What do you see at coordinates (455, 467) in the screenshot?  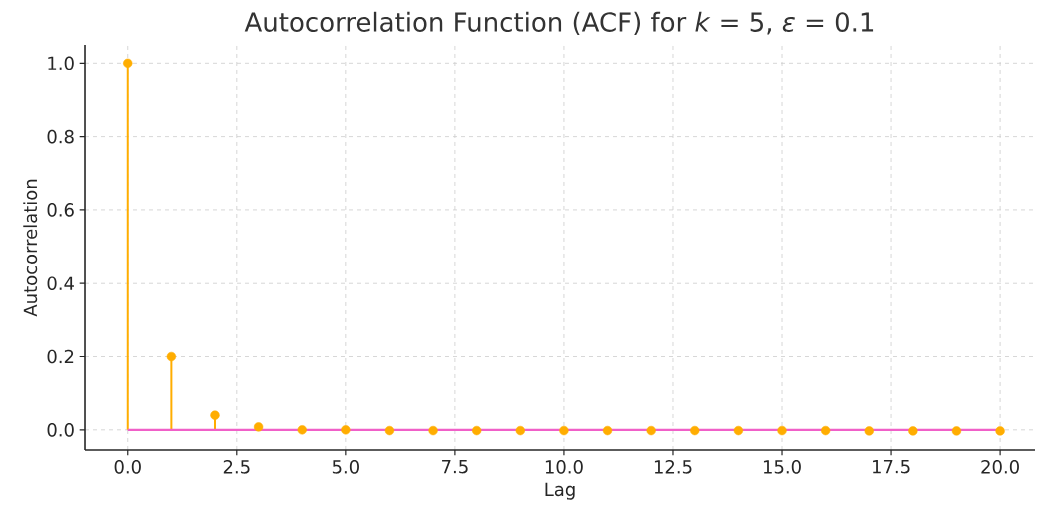 I see `x-tick-label: 7.5` at bounding box center [455, 467].